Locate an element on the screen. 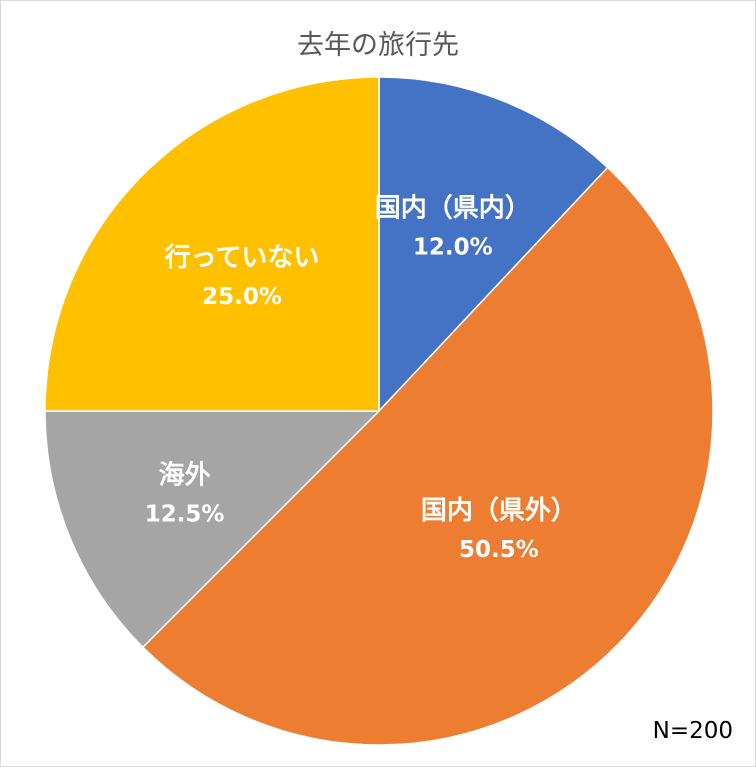 The width and height of the screenshot is (756, 767). slice-label-3: 海外 12.5% is located at coordinates (185, 494).